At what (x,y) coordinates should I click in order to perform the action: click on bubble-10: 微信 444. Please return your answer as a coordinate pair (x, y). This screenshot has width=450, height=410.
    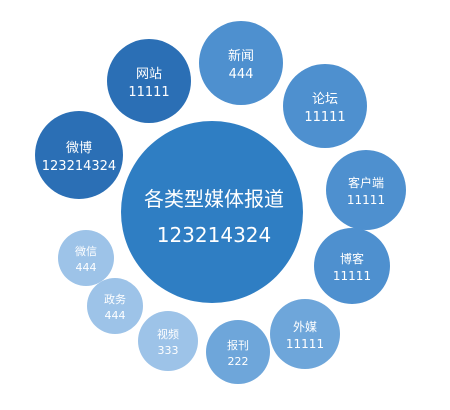
    Looking at the image, I should click on (86, 258).